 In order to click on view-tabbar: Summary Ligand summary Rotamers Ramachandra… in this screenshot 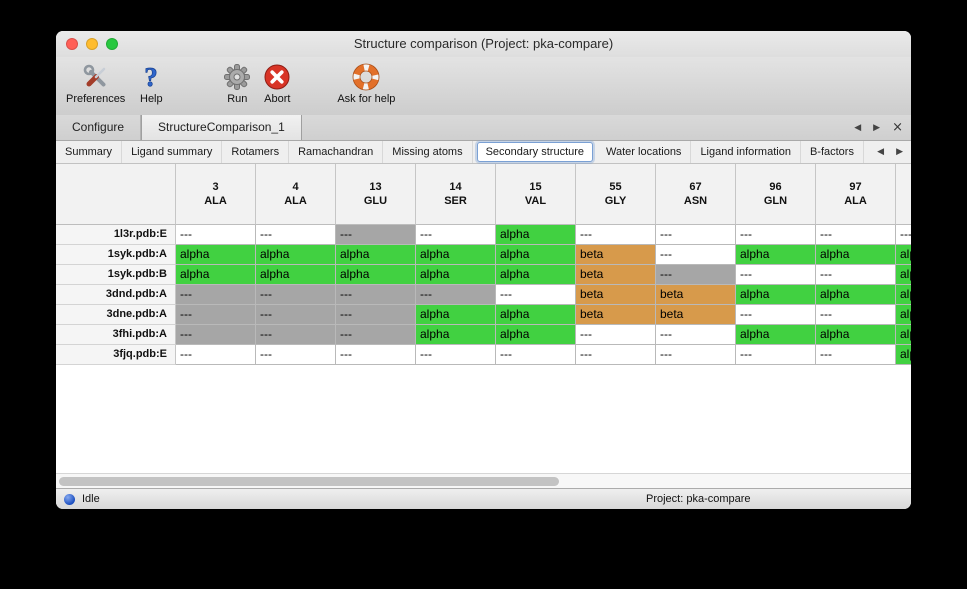, I will do `click(483, 152)`.